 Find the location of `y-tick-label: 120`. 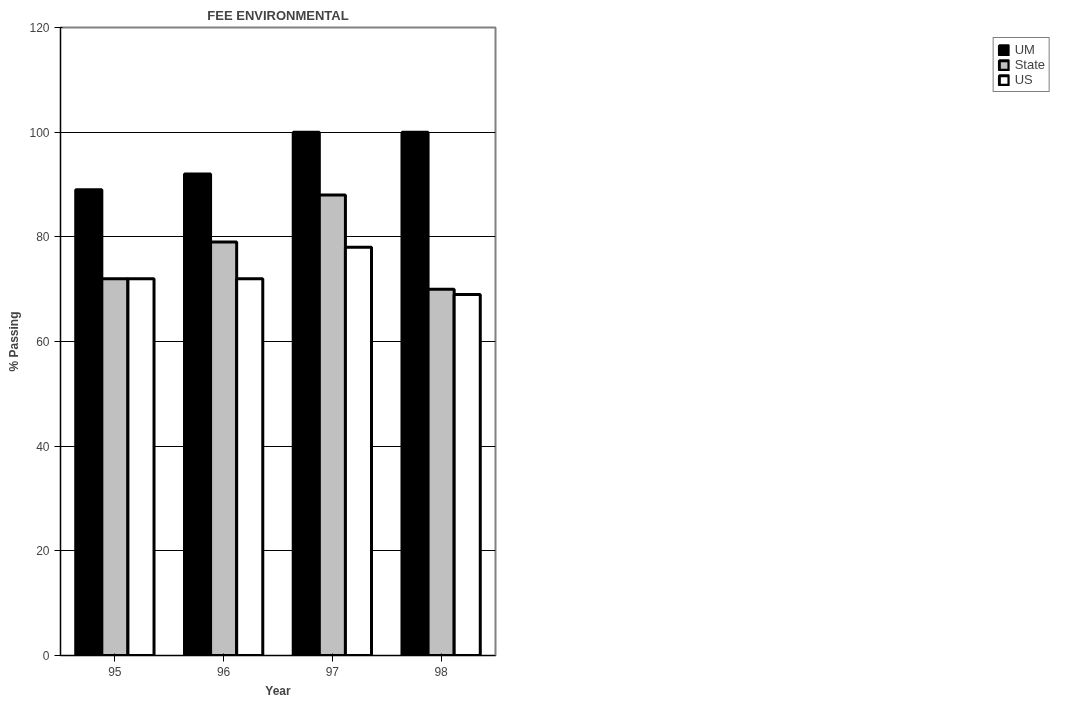

y-tick-label: 120 is located at coordinates (39, 28).